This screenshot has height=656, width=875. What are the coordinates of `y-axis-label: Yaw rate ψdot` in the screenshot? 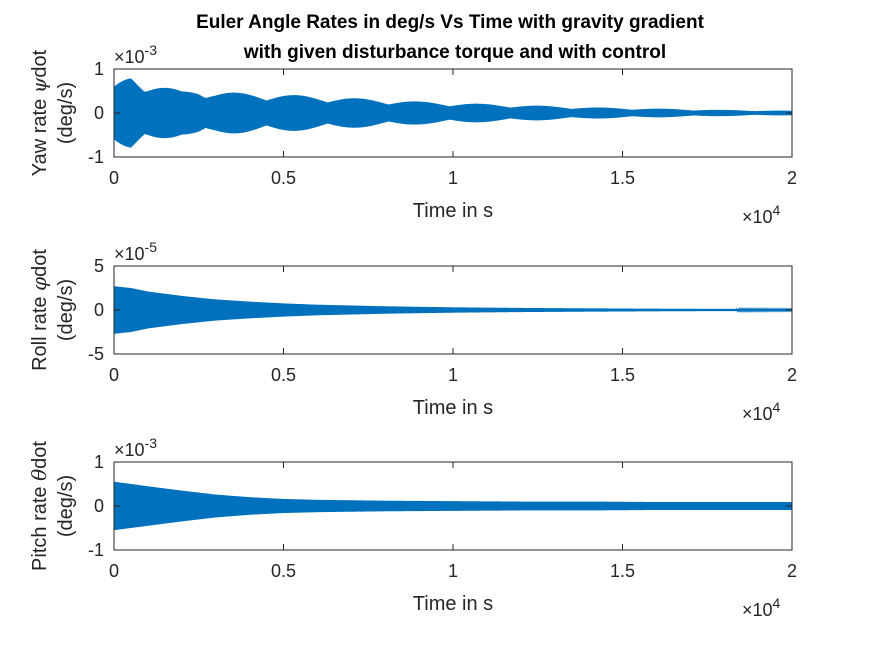 It's located at (39, 112).